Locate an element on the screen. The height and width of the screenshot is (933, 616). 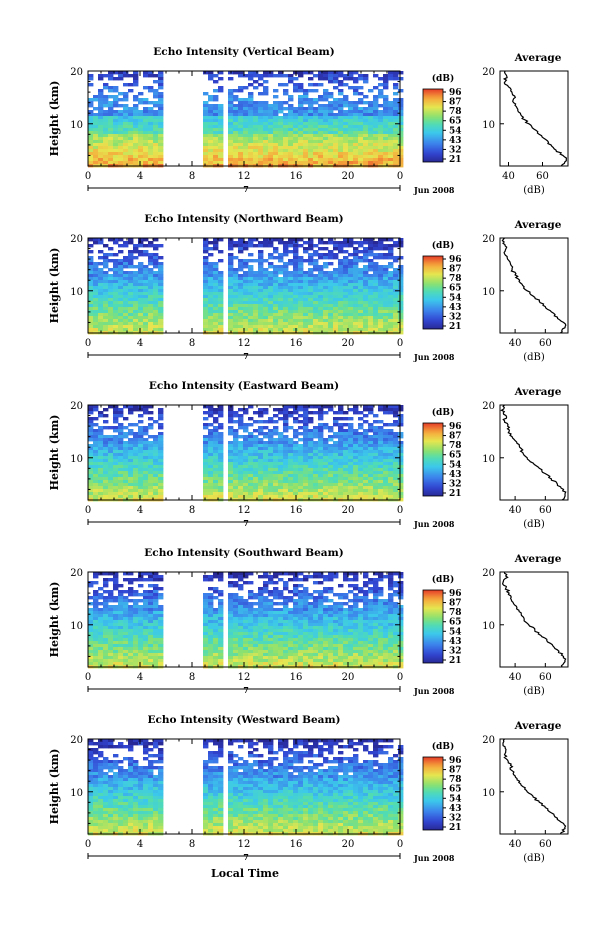
y-tick-label: 10 is located at coordinates (76, 292).